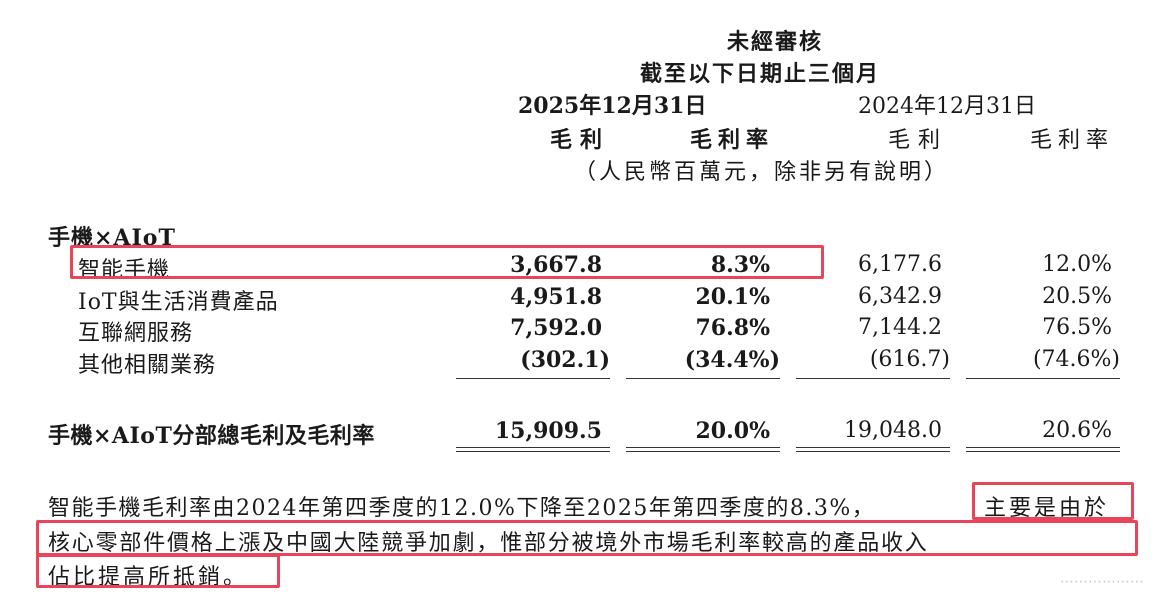 Image resolution: width=1169 pixels, height=602 pixels. What do you see at coordinates (733, 297) in the screenshot?
I see `gpm-2025: 20.1%` at bounding box center [733, 297].